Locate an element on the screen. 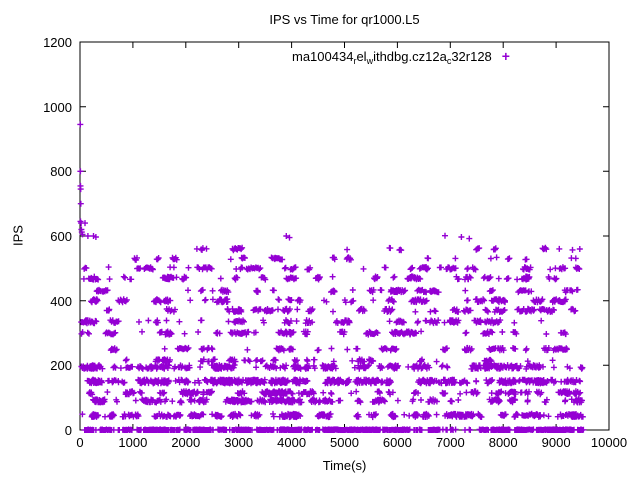  legend-plus-marker-icon: + is located at coordinates (505, 56).